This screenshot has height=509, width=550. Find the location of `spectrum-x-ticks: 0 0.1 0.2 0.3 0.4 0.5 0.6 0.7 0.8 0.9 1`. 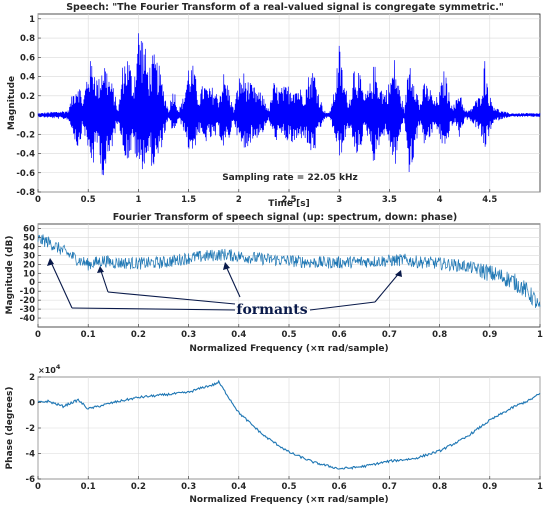

spectrum-x-ticks: 0 0.1 0.2 0.3 0.4 0.5 0.6 0.7 0.8 0.9 1 is located at coordinates (289, 332).